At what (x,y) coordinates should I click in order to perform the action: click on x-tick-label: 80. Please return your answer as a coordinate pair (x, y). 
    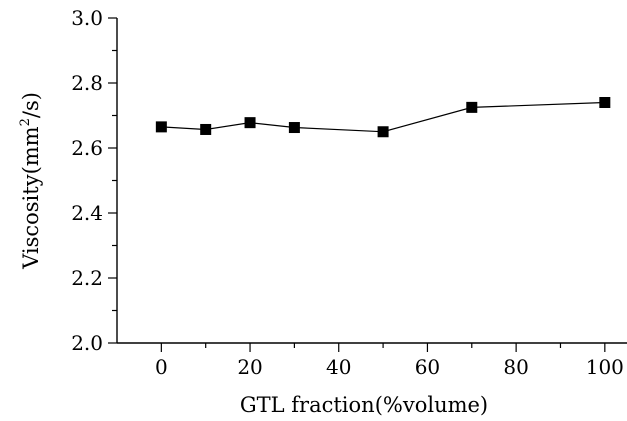
    Looking at the image, I should click on (515, 367).